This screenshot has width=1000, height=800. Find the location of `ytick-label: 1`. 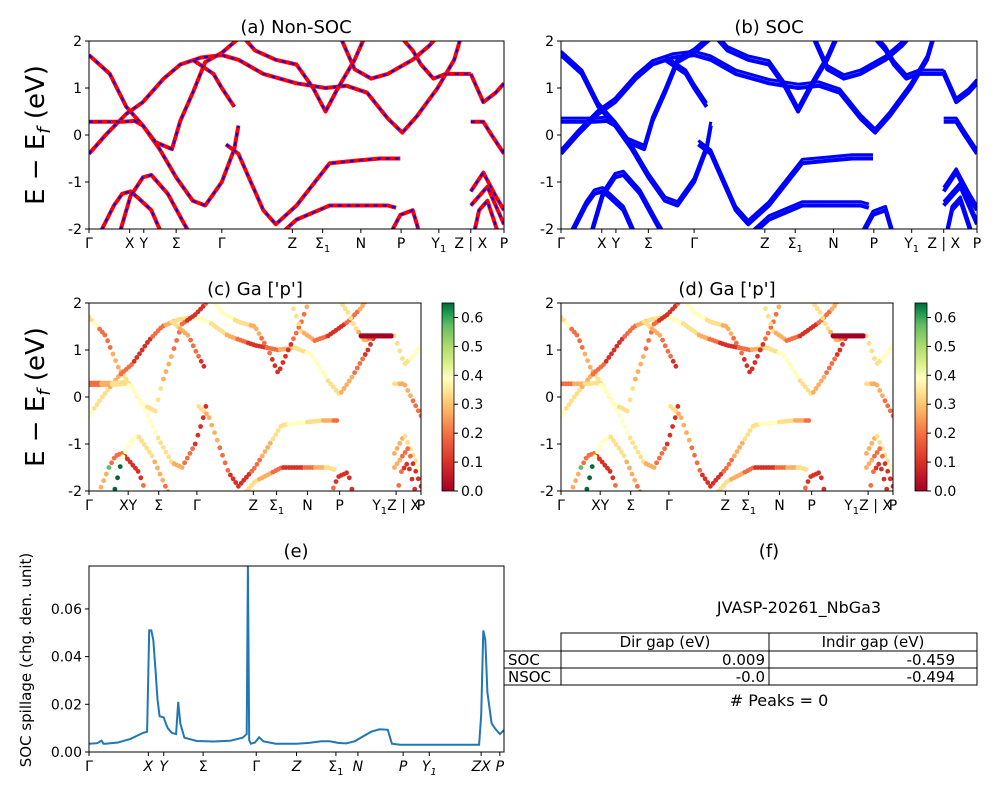

ytick-label: 1 is located at coordinates (549, 89).